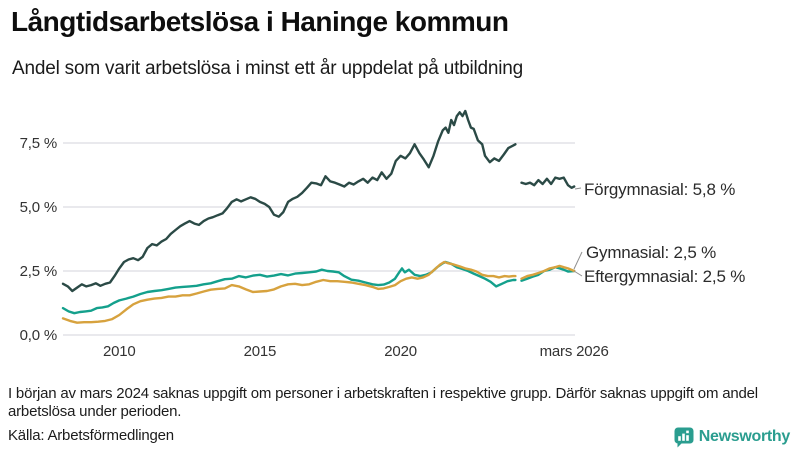  What do you see at coordinates (38, 207) in the screenshot?
I see `y-axis-tick-label: 5,0 %` at bounding box center [38, 207].